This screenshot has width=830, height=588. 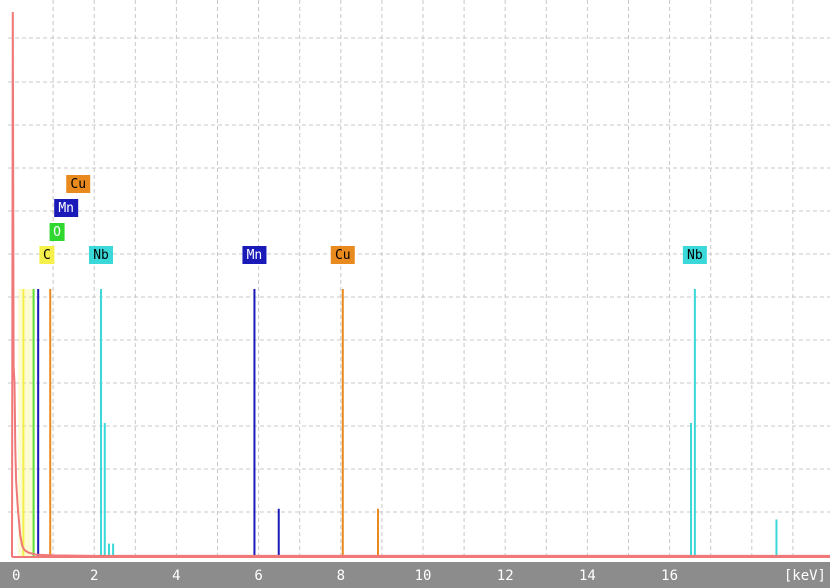 I want to click on x-tick-label: 8, so click(x=341, y=576).